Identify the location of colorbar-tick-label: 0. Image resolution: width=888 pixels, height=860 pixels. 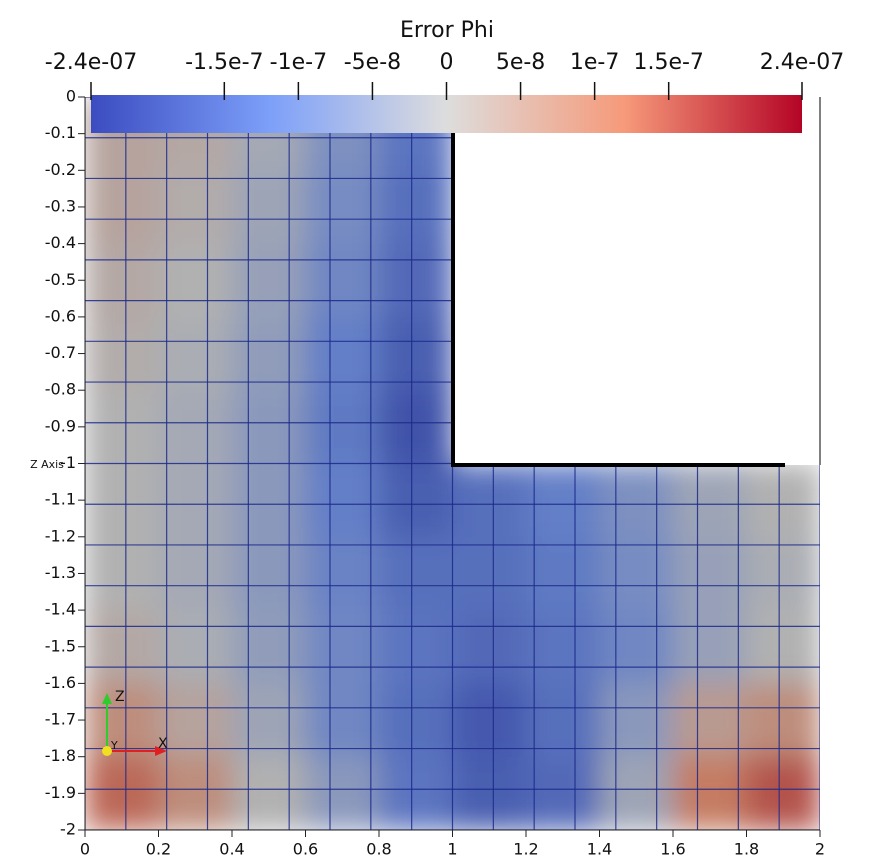
(447, 62).